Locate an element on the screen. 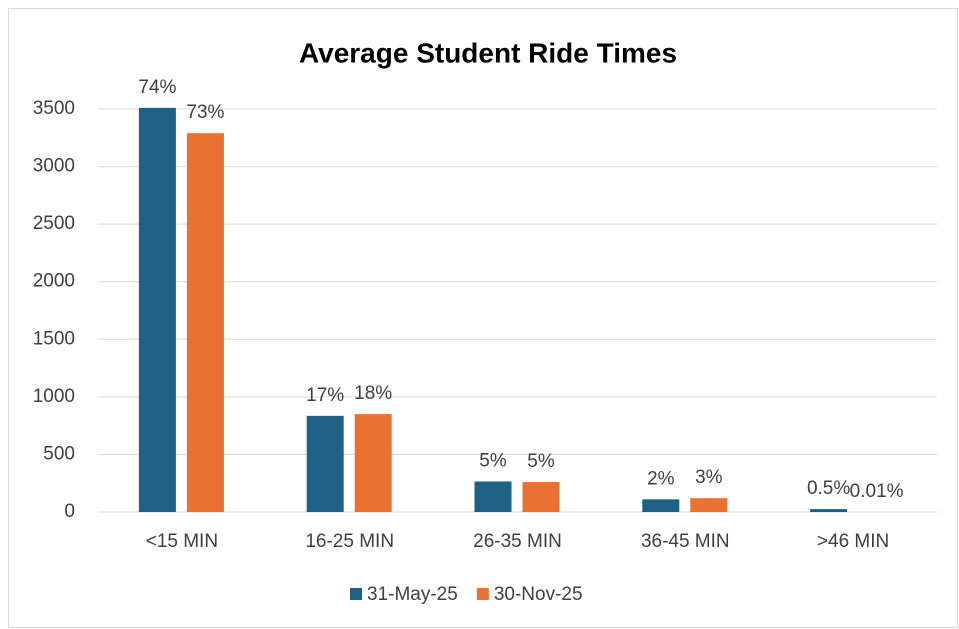  data-label: 18% is located at coordinates (373, 393).